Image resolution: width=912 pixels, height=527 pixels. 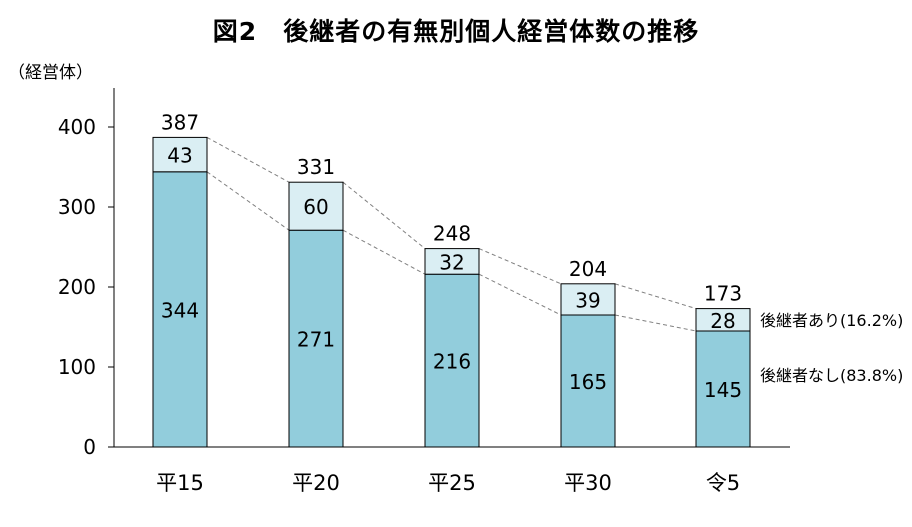 What do you see at coordinates (452, 483) in the screenshot?
I see `x-tick-label: 平25` at bounding box center [452, 483].